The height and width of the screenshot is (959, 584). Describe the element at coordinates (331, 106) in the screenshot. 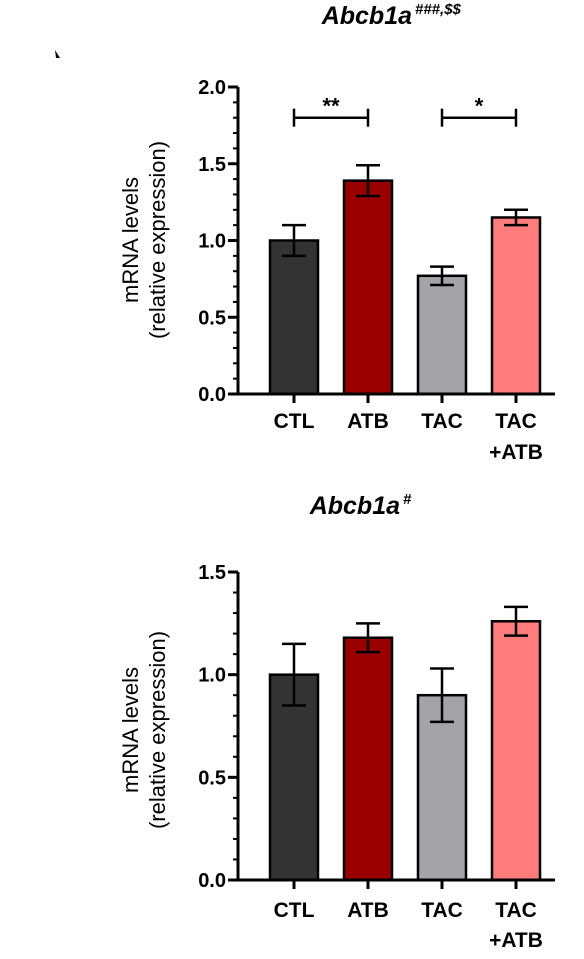

I see `significance-label: **` at that location.